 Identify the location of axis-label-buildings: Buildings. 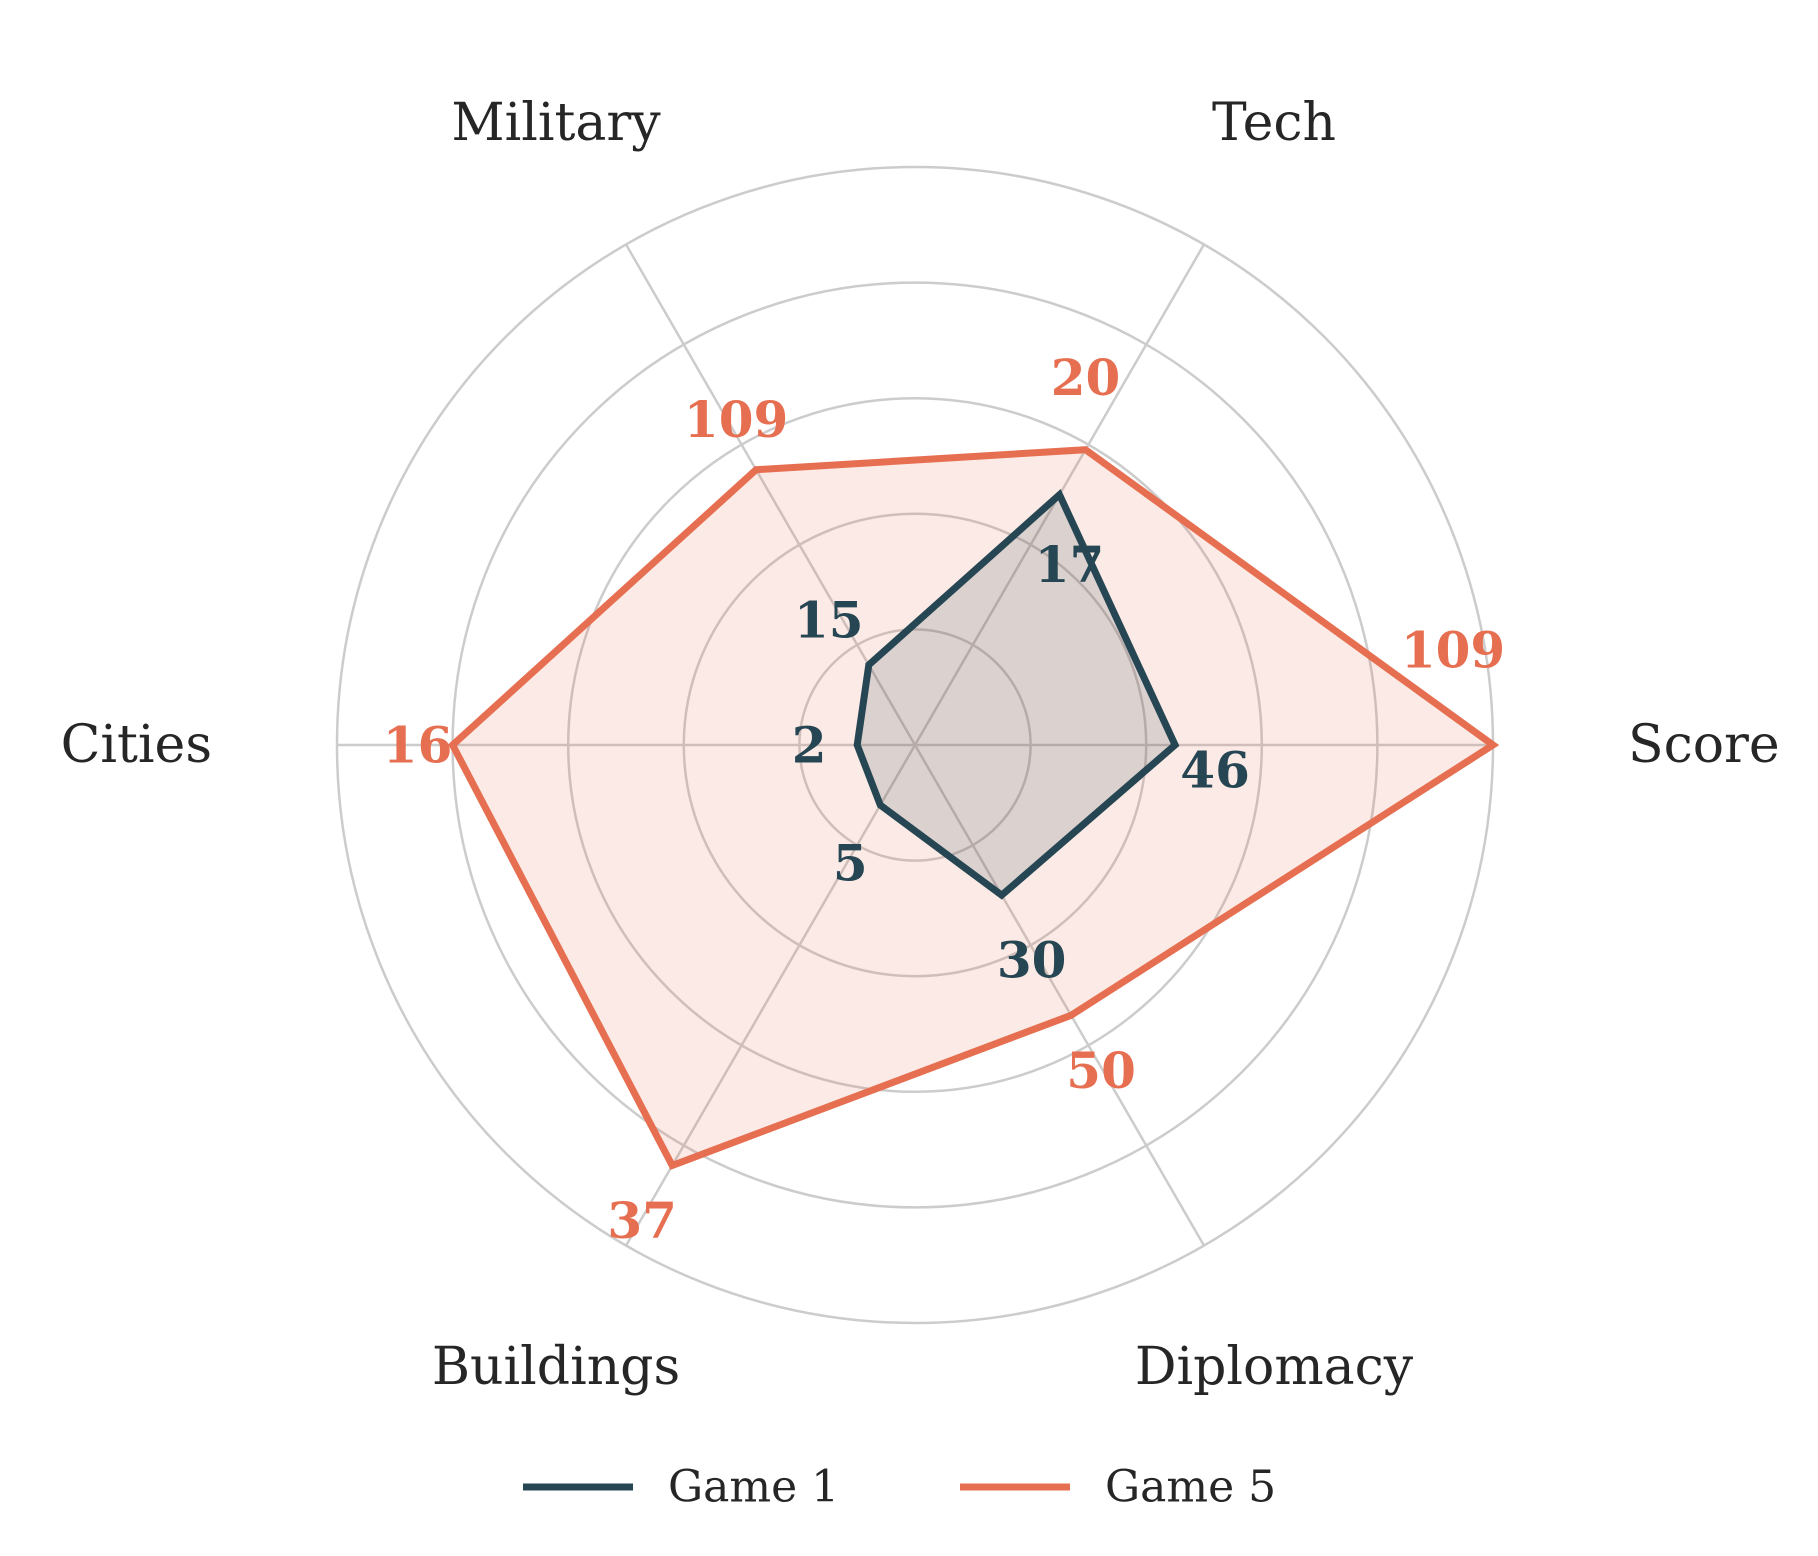
(556, 1367).